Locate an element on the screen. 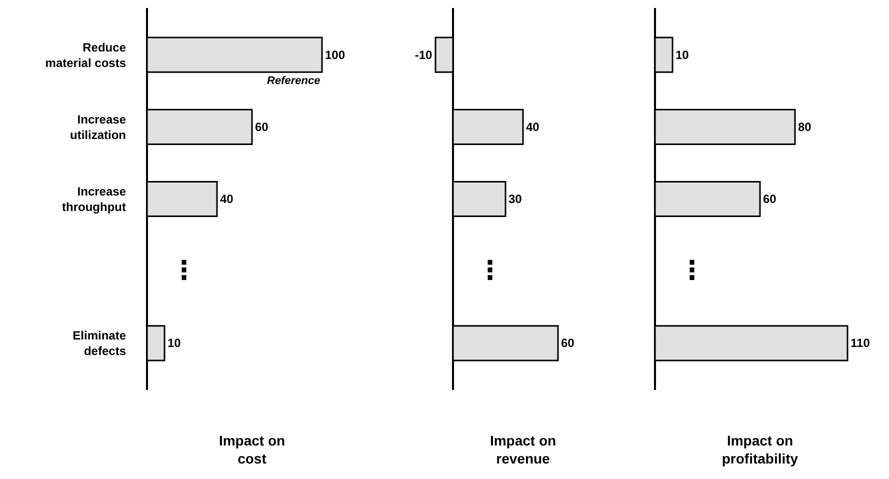 The height and width of the screenshot is (479, 889). annotation: Reference is located at coordinates (293, 81).